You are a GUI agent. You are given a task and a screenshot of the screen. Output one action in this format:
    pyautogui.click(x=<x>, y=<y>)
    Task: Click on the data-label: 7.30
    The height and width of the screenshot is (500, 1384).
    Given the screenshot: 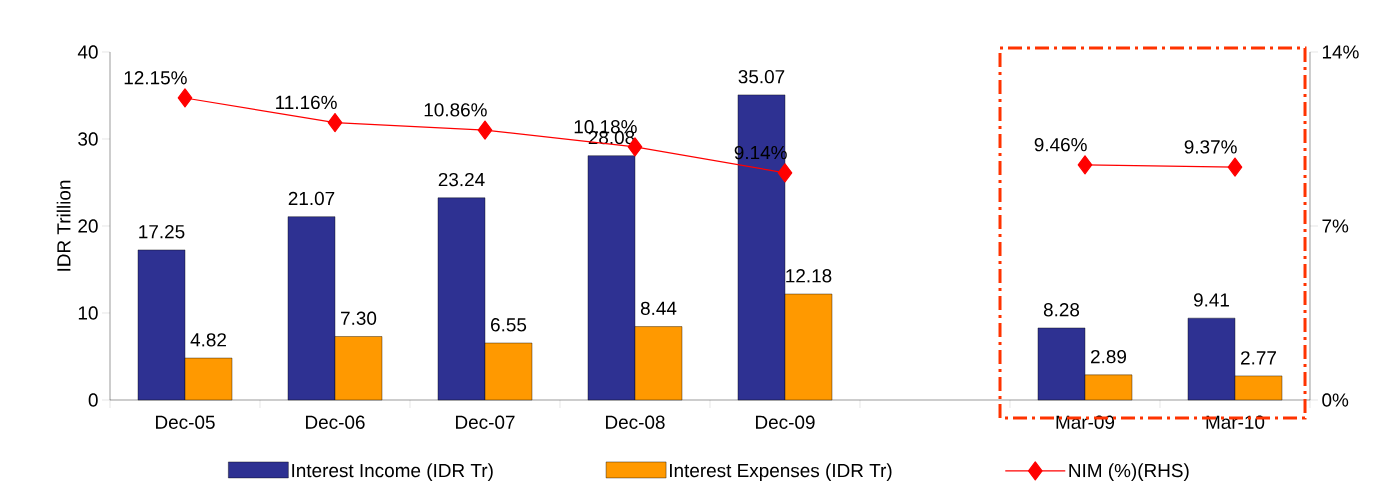 What is the action you would take?
    pyautogui.click(x=359, y=318)
    